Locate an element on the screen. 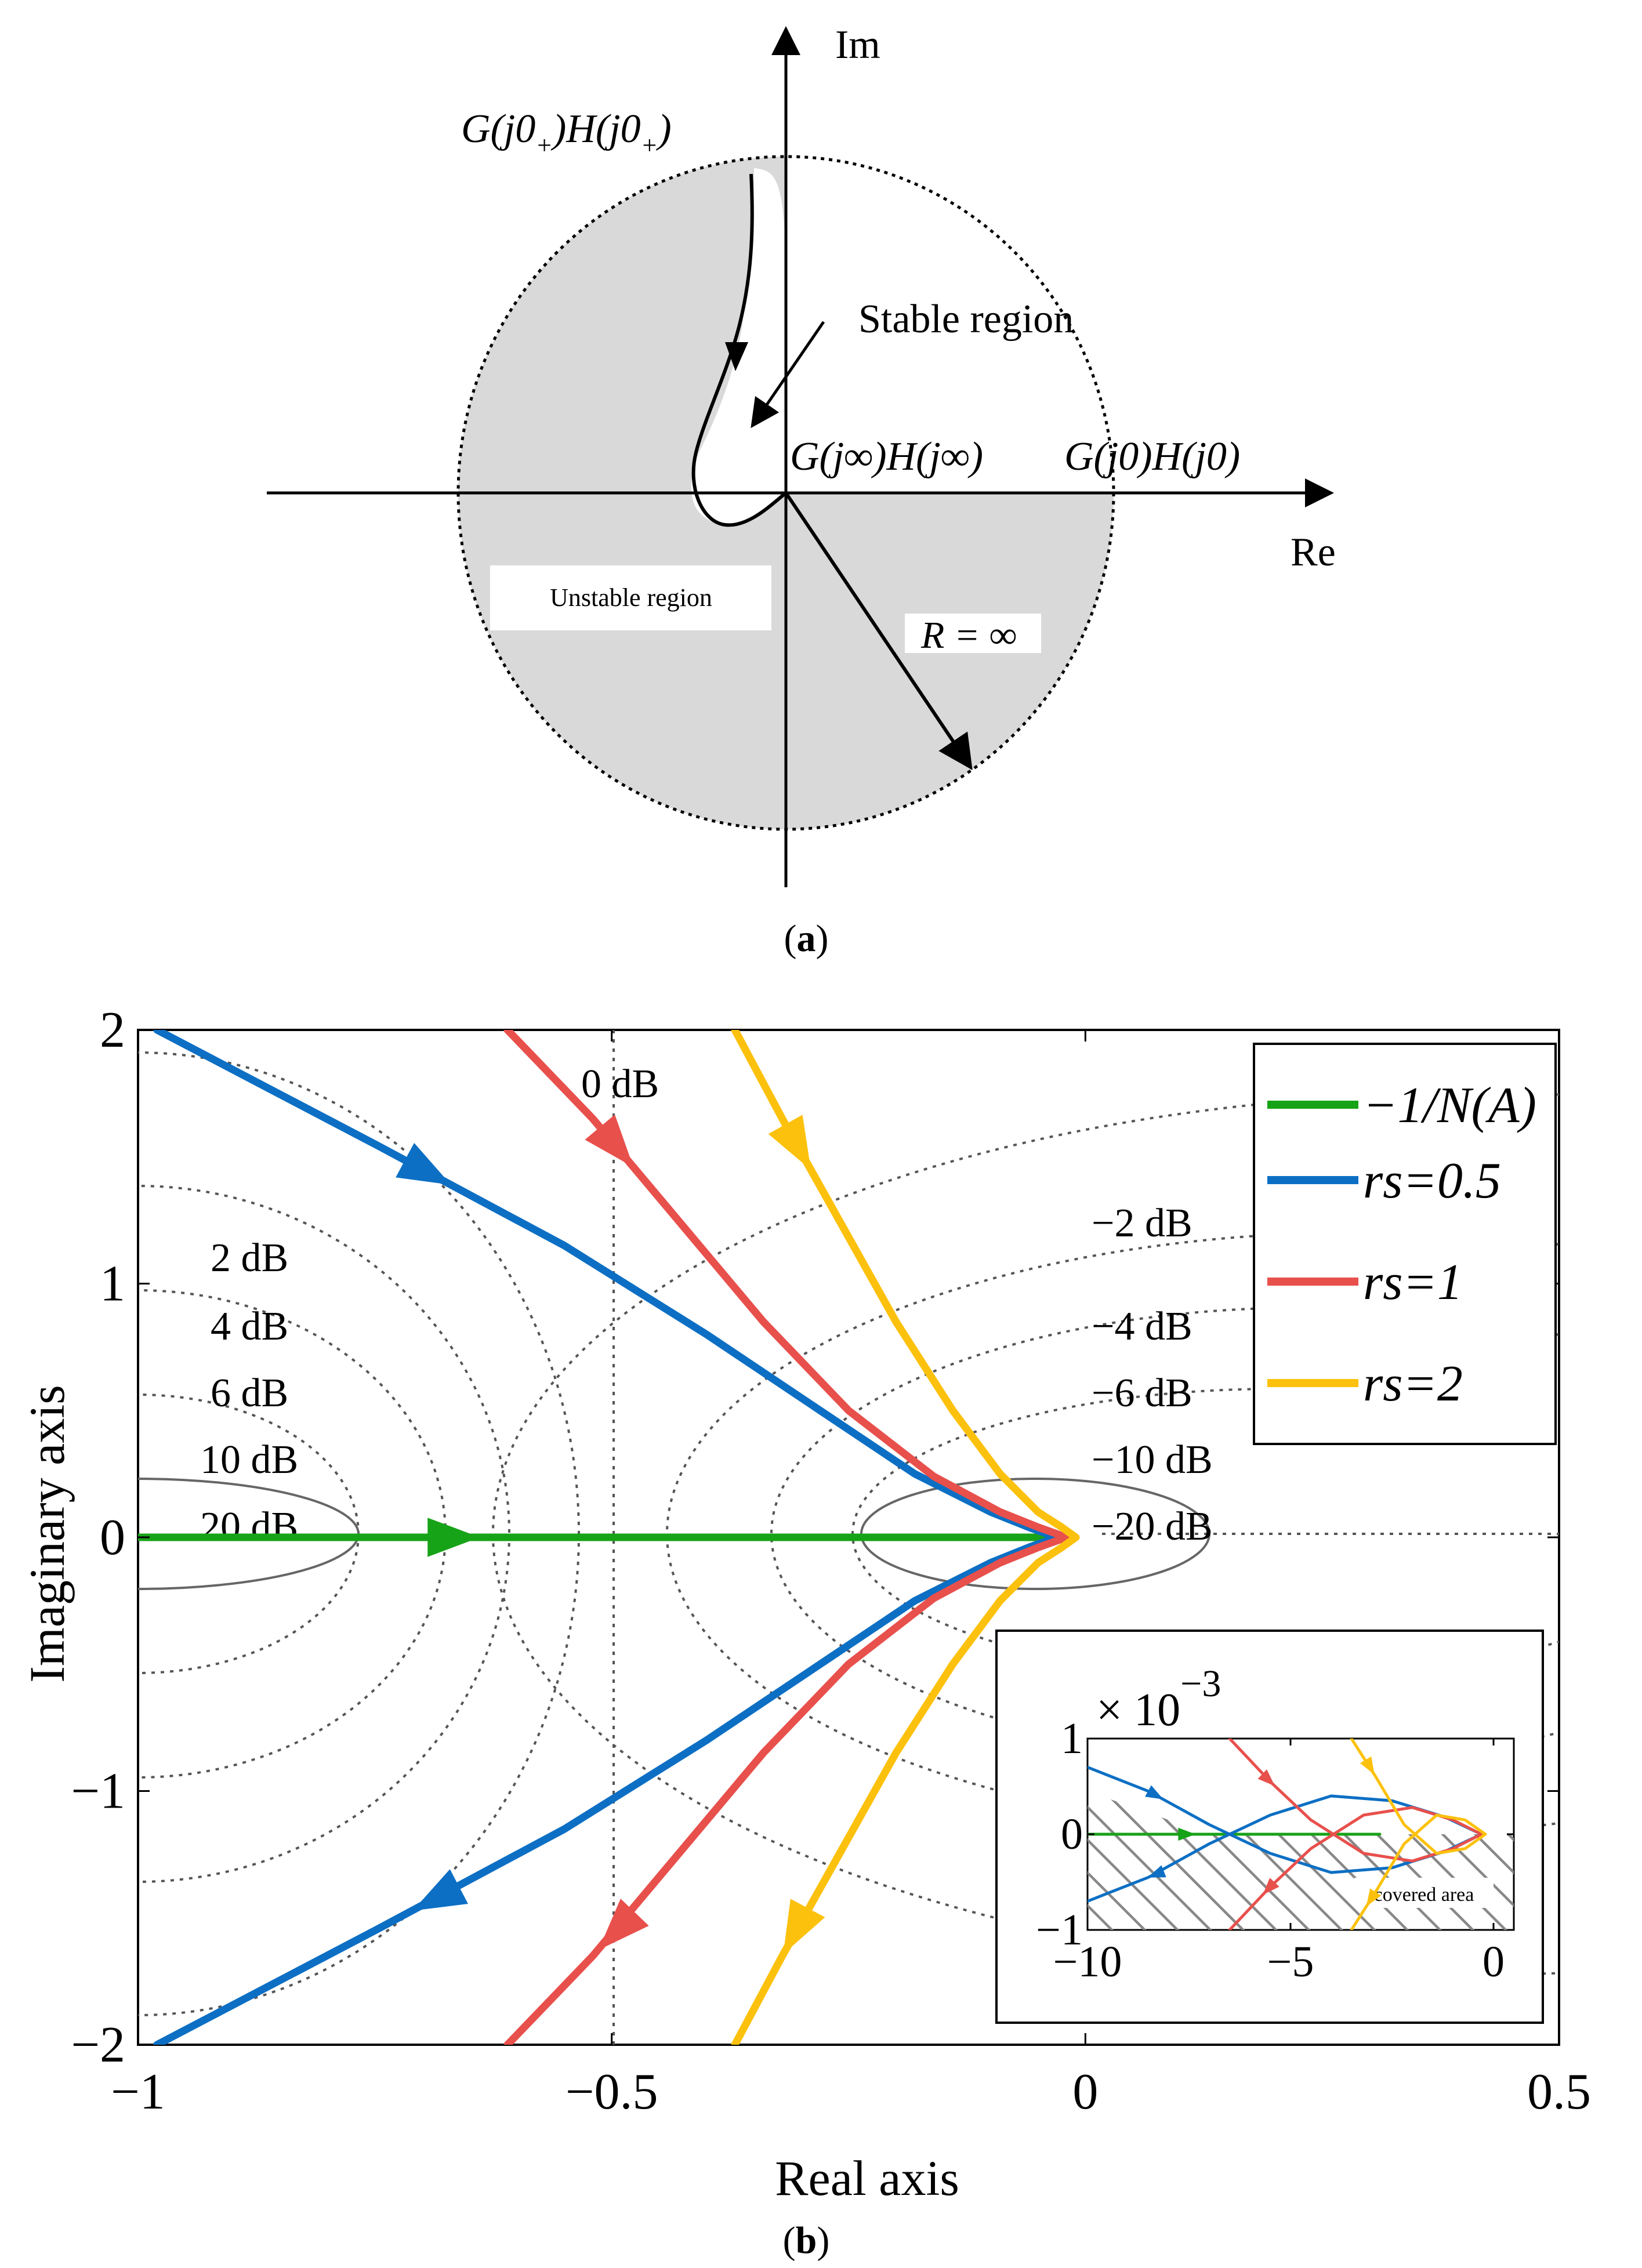 This screenshot has height=2268, width=1642. g-zero-label: G(j0)H(j0) is located at coordinates (1152, 456).